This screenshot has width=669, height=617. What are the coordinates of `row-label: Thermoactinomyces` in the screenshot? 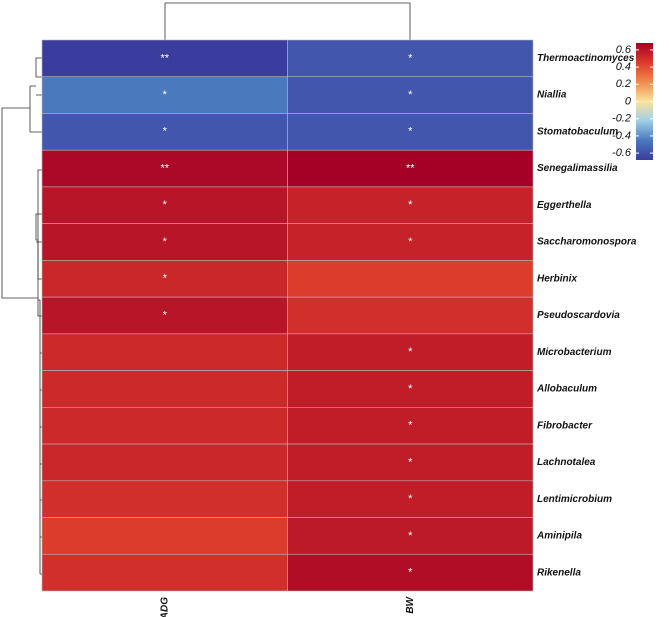 It's located at (586, 58).